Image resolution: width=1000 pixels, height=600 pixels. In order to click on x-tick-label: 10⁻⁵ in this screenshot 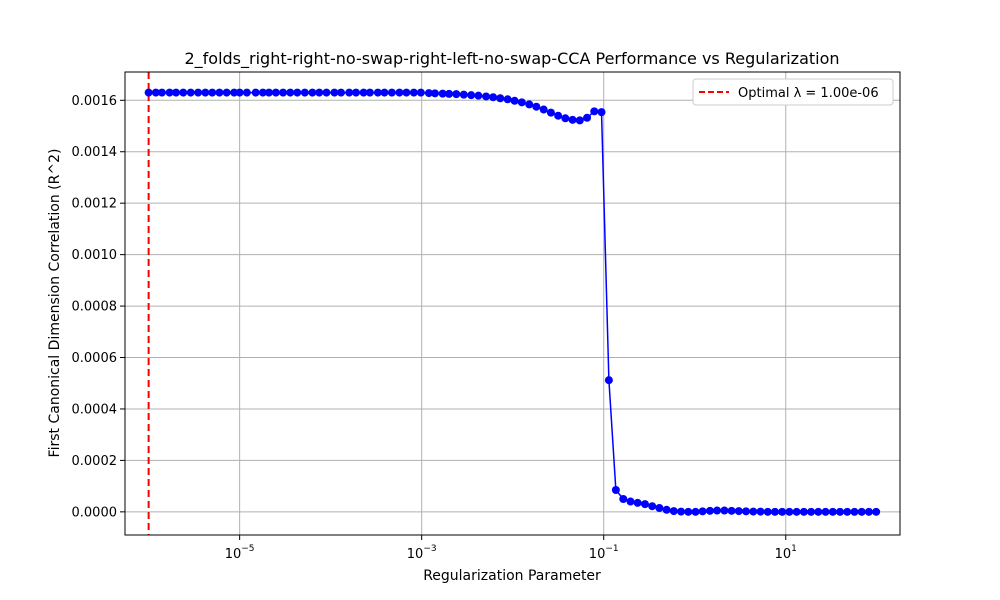, I will do `click(240, 553)`.